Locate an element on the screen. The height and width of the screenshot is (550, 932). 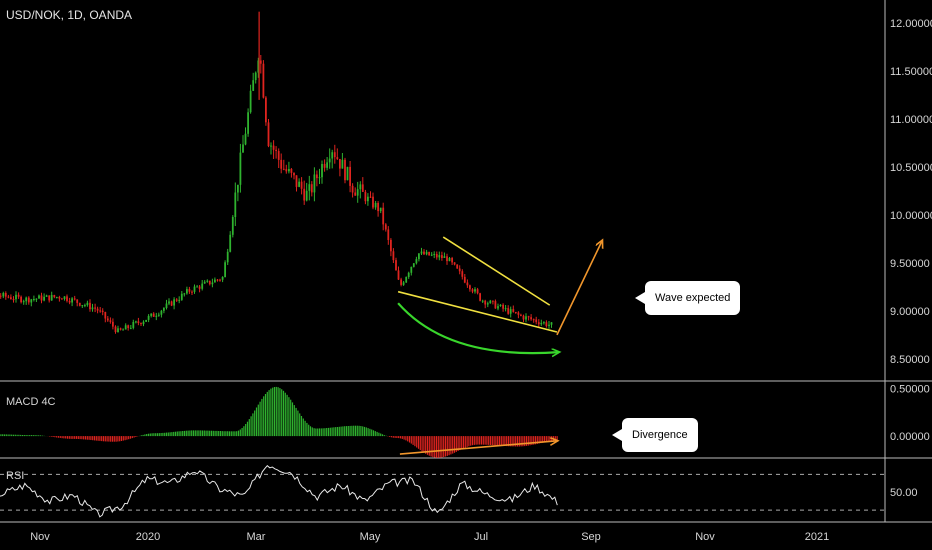
wave-expected-callout: Wave expected is located at coordinates (687, 298).